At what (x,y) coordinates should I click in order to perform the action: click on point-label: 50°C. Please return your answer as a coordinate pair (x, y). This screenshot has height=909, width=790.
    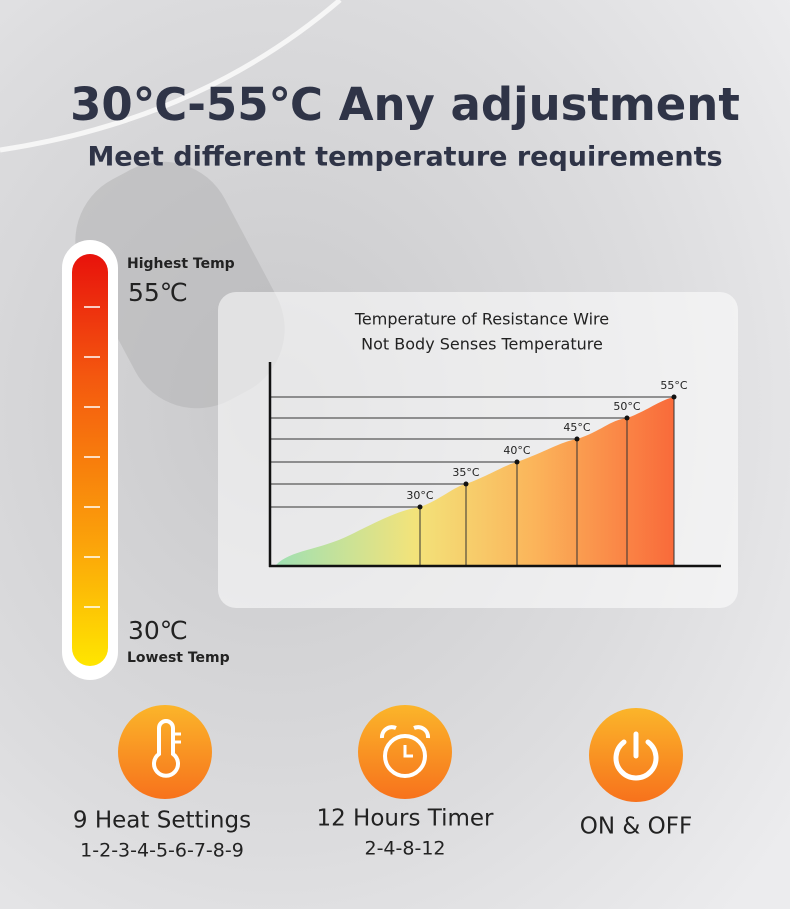
    Looking at the image, I should click on (626, 406).